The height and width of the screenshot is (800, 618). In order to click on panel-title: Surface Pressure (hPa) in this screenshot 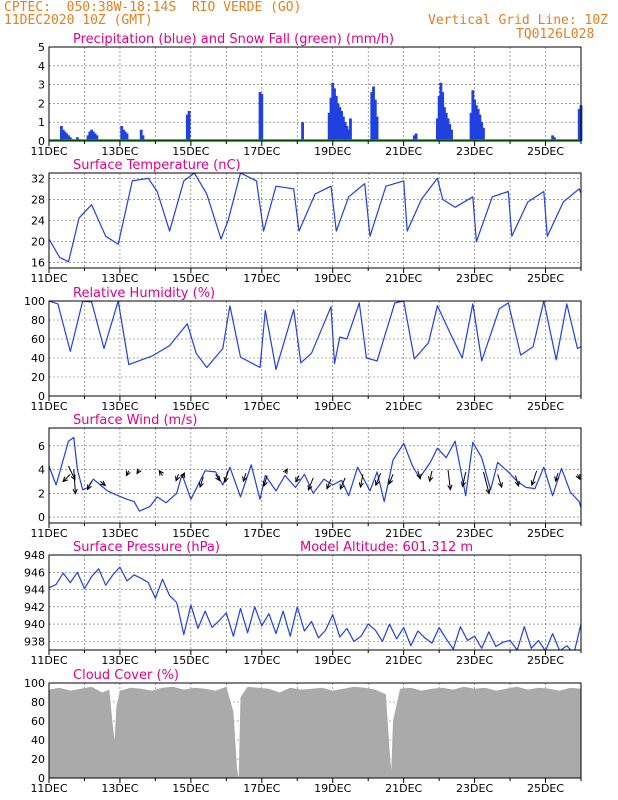, I will do `click(146, 547)`.